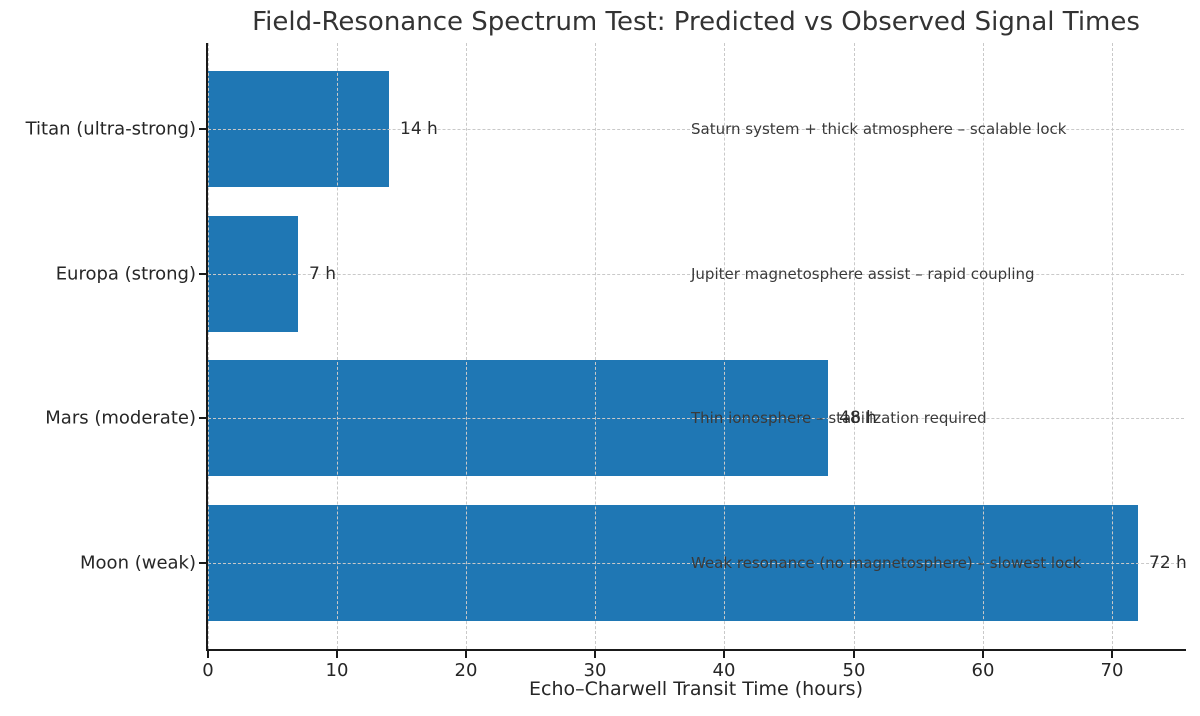 This screenshot has height=716, width=1200. Describe the element at coordinates (125, 274) in the screenshot. I see `y-tick-label: Europa (strong)` at that location.